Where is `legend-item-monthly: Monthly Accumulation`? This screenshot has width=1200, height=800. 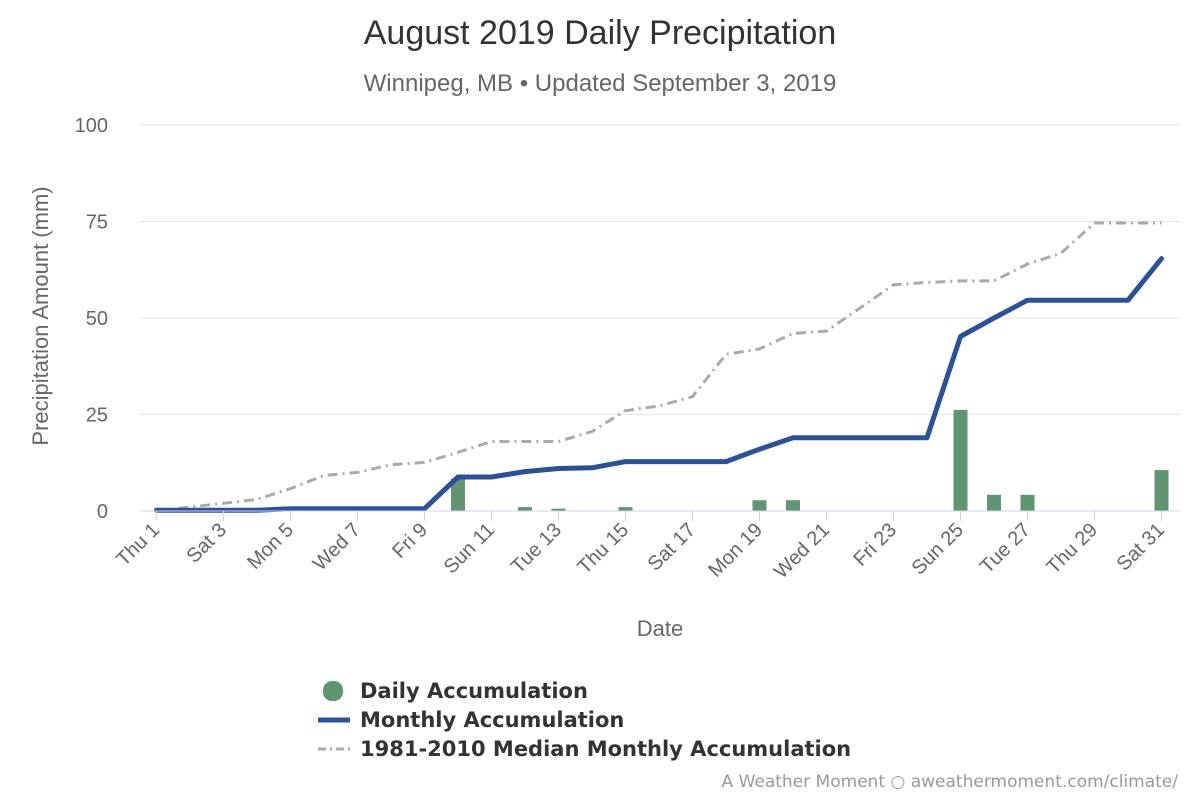 legend-item-monthly: Monthly Accumulation is located at coordinates (584, 719).